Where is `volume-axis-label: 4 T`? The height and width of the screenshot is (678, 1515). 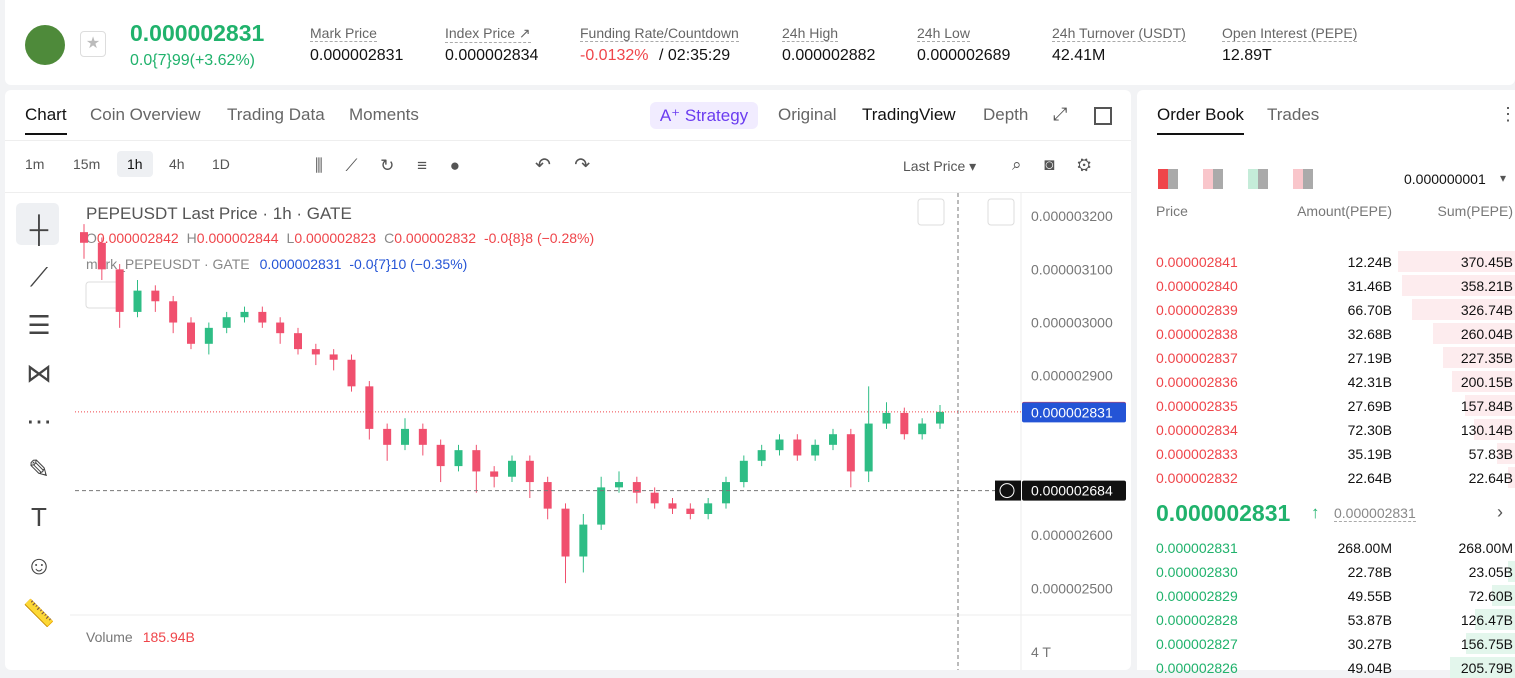
volume-axis-label: 4 T is located at coordinates (1041, 652).